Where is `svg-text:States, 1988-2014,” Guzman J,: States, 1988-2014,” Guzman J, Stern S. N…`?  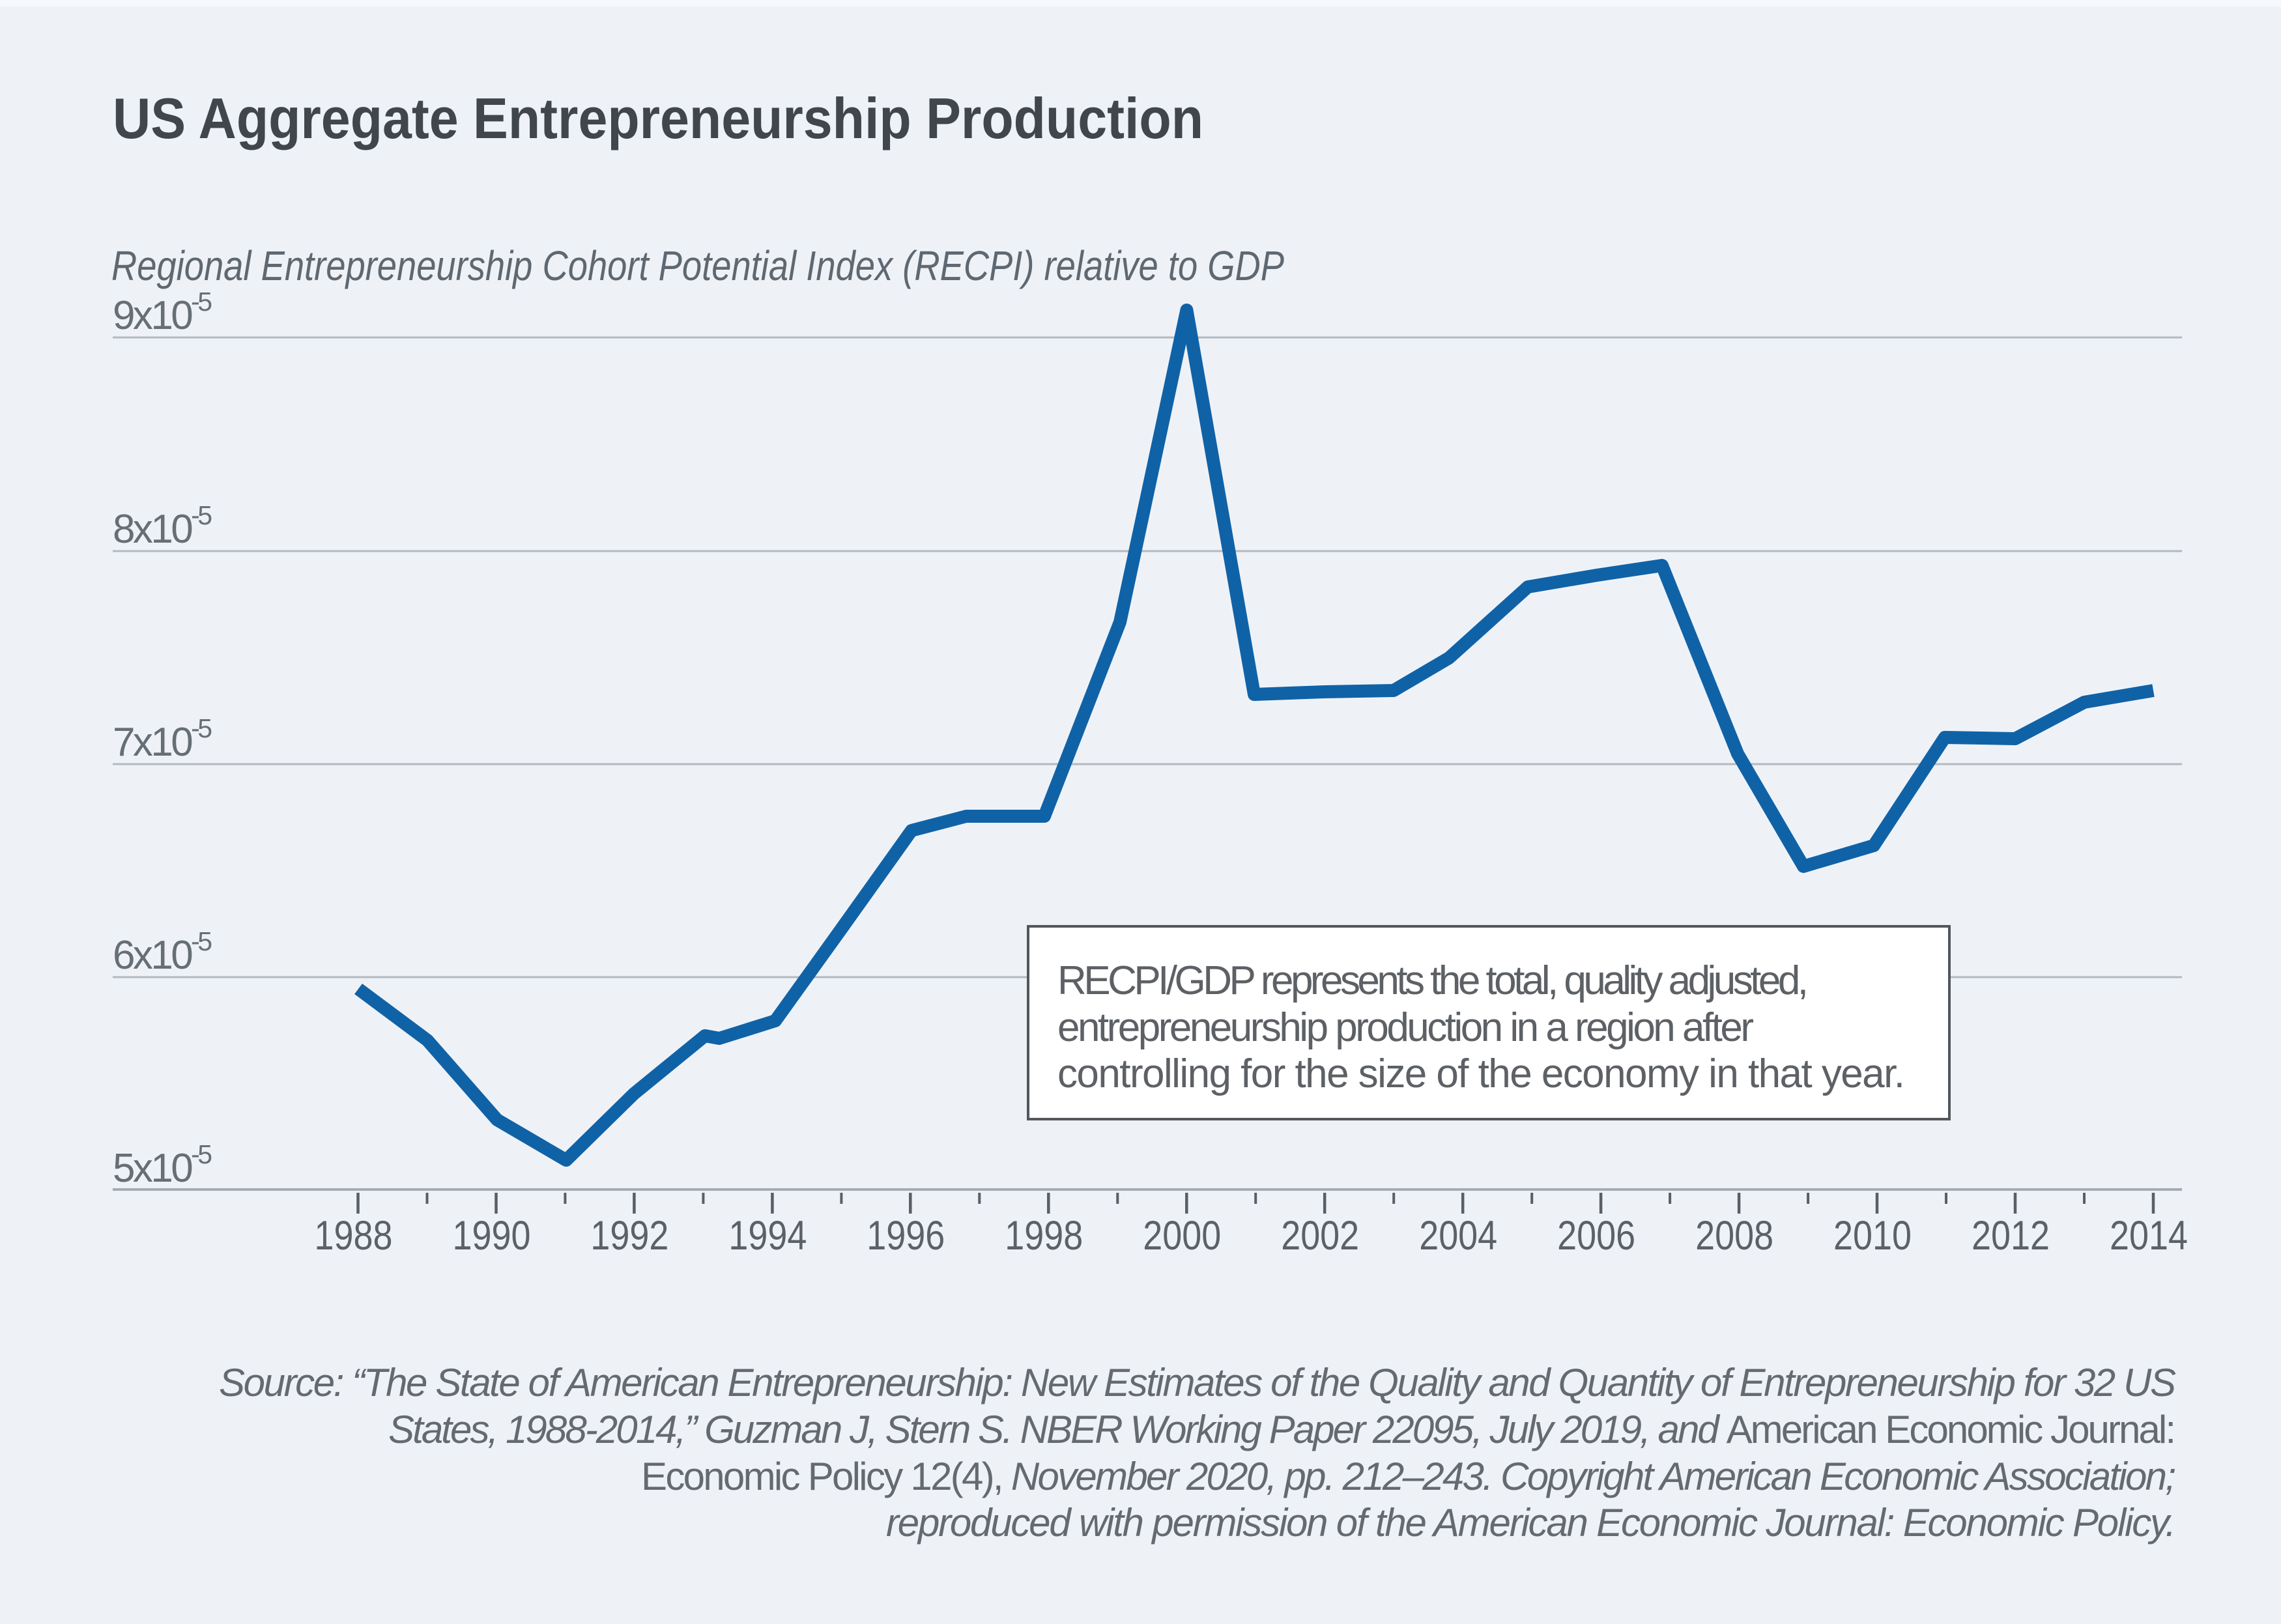
svg-text:States, 1988-2014,” Guzman J,: States, 1988-2014,” Guzman J, Stern S. N… is located at coordinates (1282, 1430).